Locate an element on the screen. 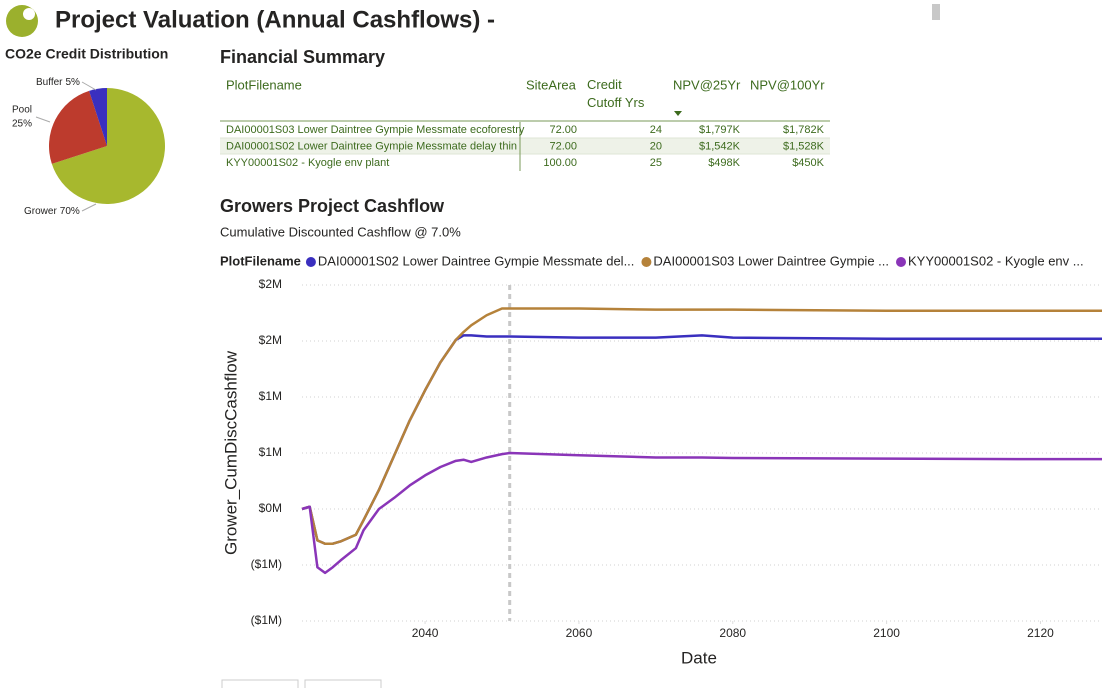 The image size is (1102, 688). x-tick-label: 2040 is located at coordinates (425, 633).